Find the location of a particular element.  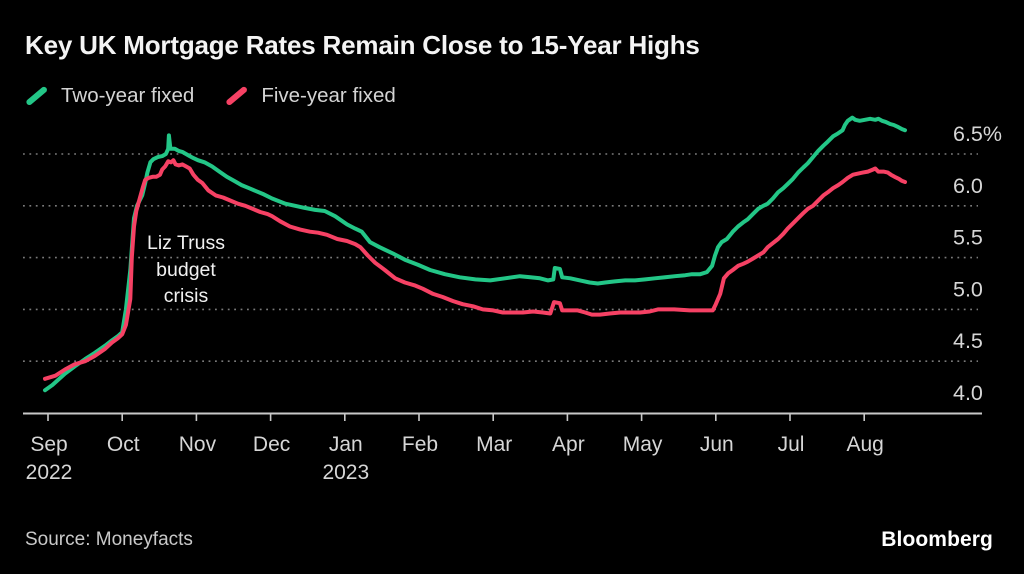

x-tick-label-Feb: Feb is located at coordinates (420, 444).